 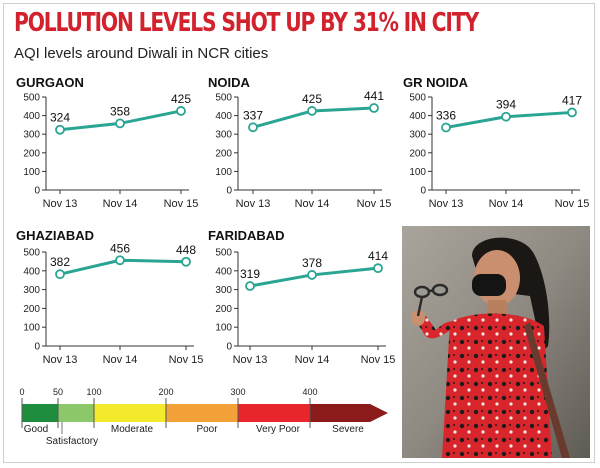 I want to click on y-tick-label-gurgaon: 200, so click(x=31, y=153).